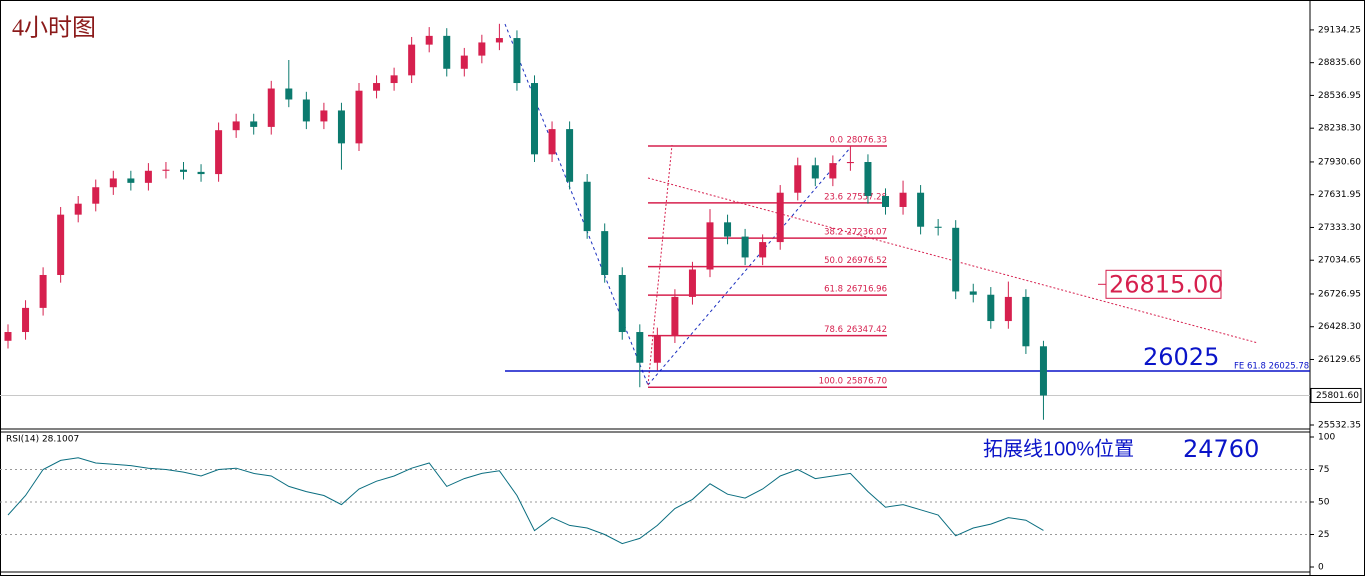 Image resolution: width=1365 pixels, height=576 pixels. Describe the element at coordinates (833, 330) in the screenshot. I see `fib-ratio: 78.6` at that location.